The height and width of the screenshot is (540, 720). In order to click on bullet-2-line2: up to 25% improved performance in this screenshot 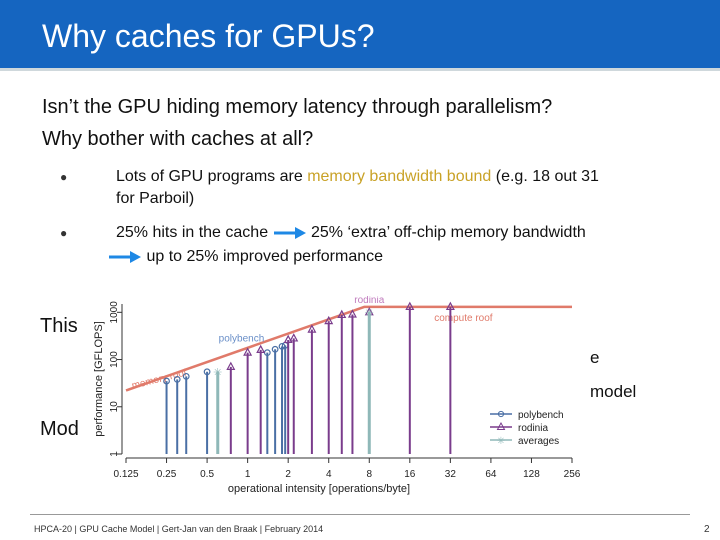, I will do `click(265, 256)`.